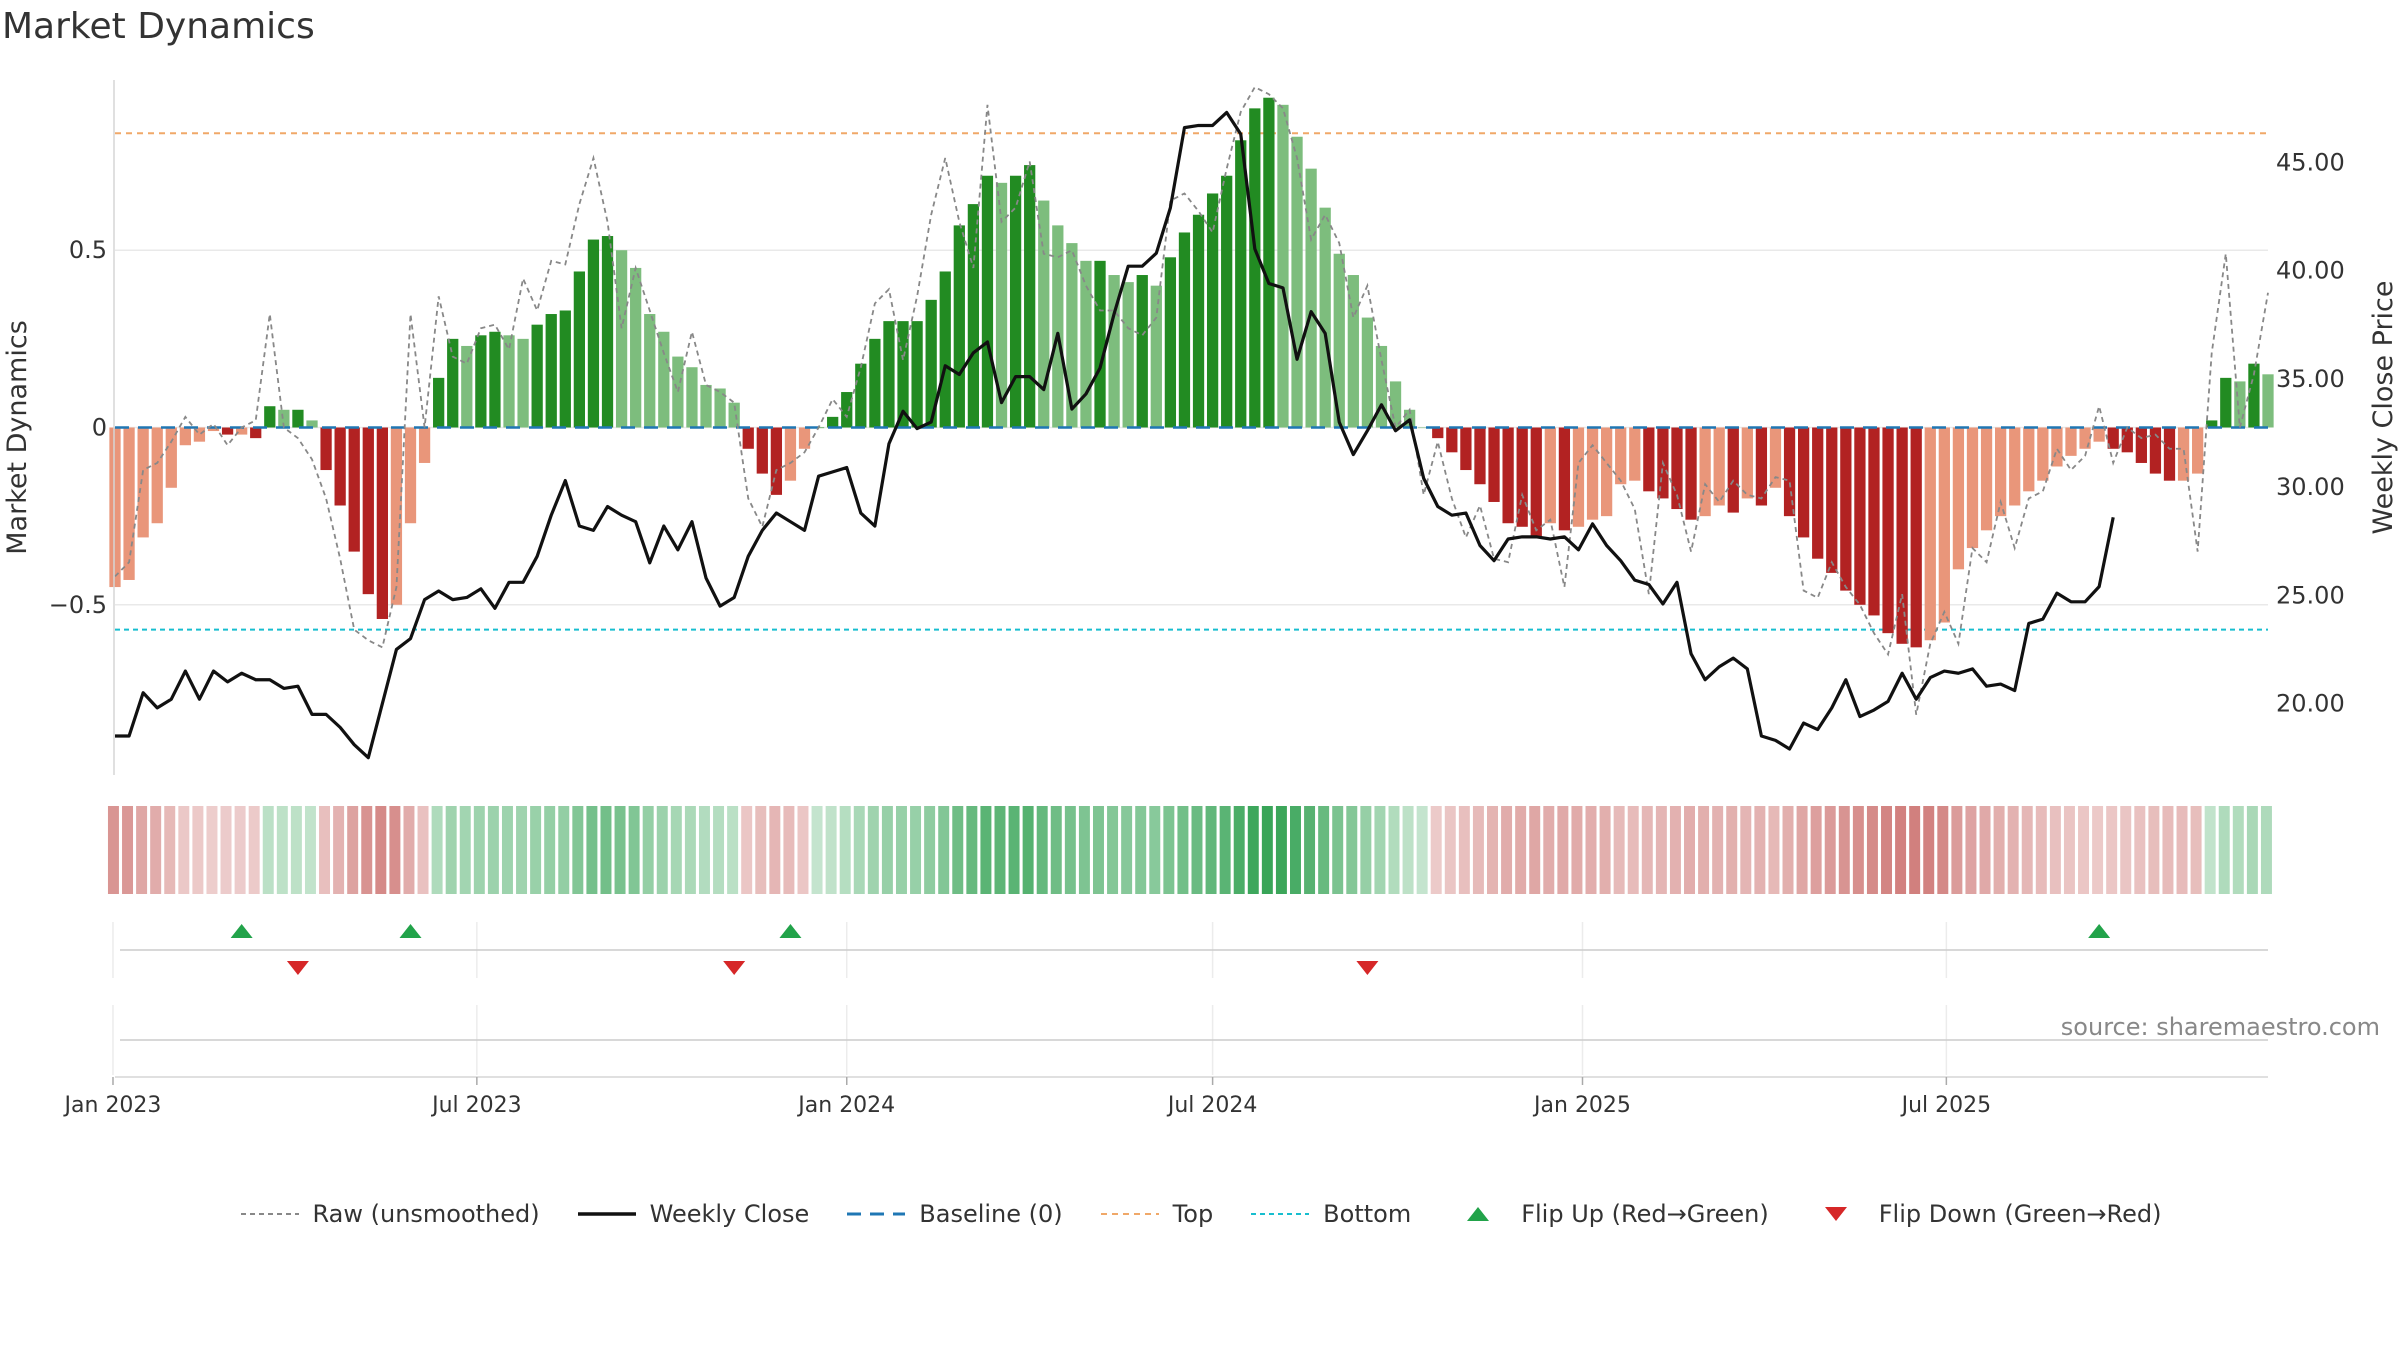 This screenshot has width=2400, height=1350. What do you see at coordinates (2310, 595) in the screenshot?
I see `y-tick-label-right: 25.00` at bounding box center [2310, 595].